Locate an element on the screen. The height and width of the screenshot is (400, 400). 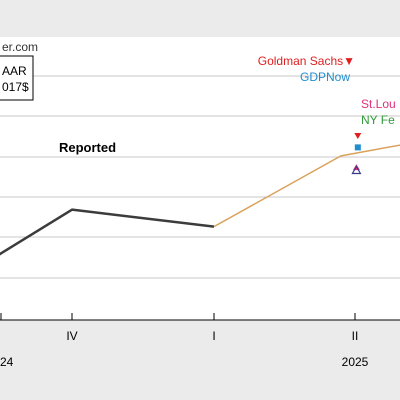
x-ticks: IV I II is located at coordinates (179, 328).